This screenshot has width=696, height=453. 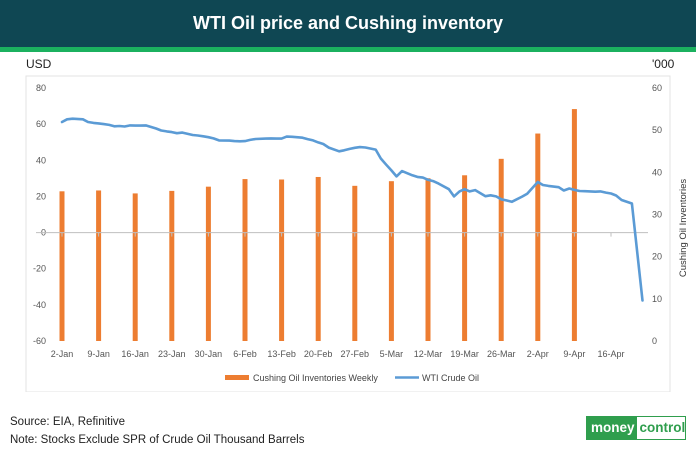 What do you see at coordinates (657, 172) in the screenshot?
I see `right-tick-label: 40` at bounding box center [657, 172].